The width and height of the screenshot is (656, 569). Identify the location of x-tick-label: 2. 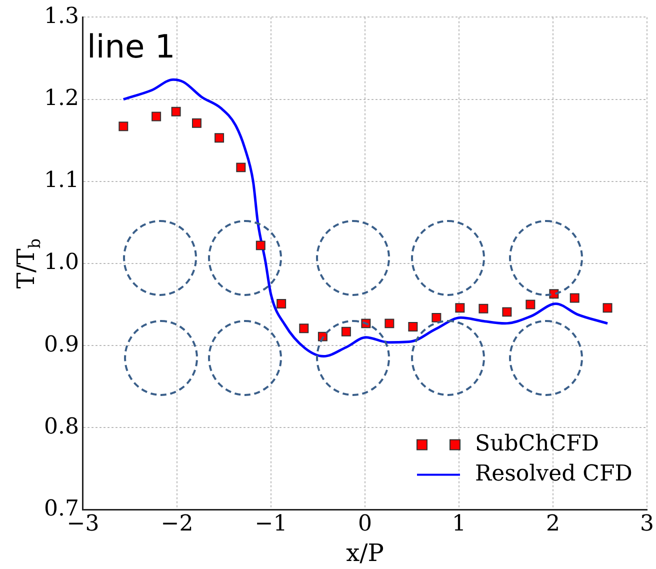
(553, 524).